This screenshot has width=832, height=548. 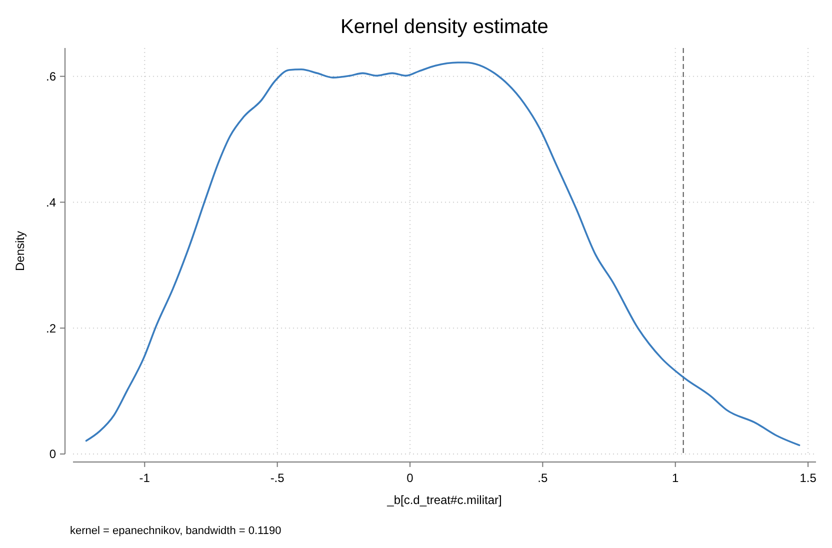 I want to click on y-tick-label: 0, so click(x=52, y=454).